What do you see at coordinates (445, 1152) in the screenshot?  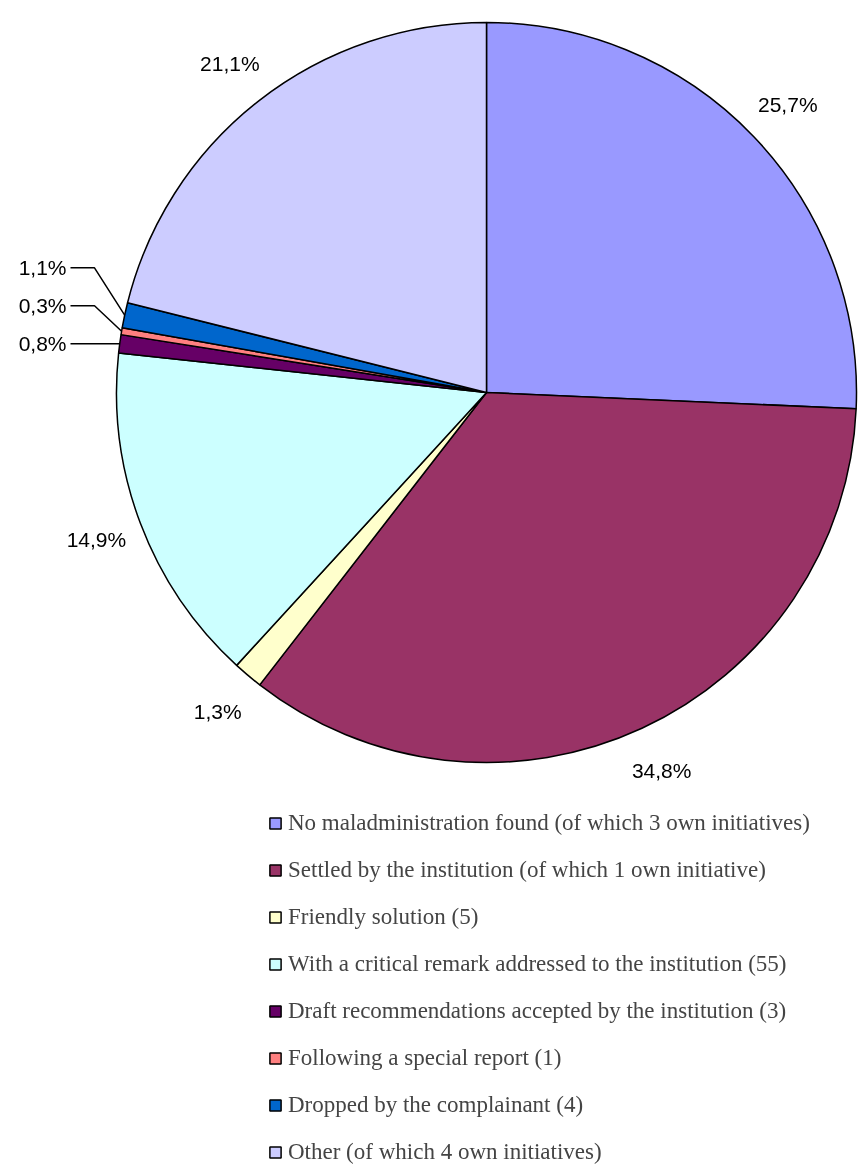 I see `legend-label: Other (of which 4 own initiatives)` at bounding box center [445, 1152].